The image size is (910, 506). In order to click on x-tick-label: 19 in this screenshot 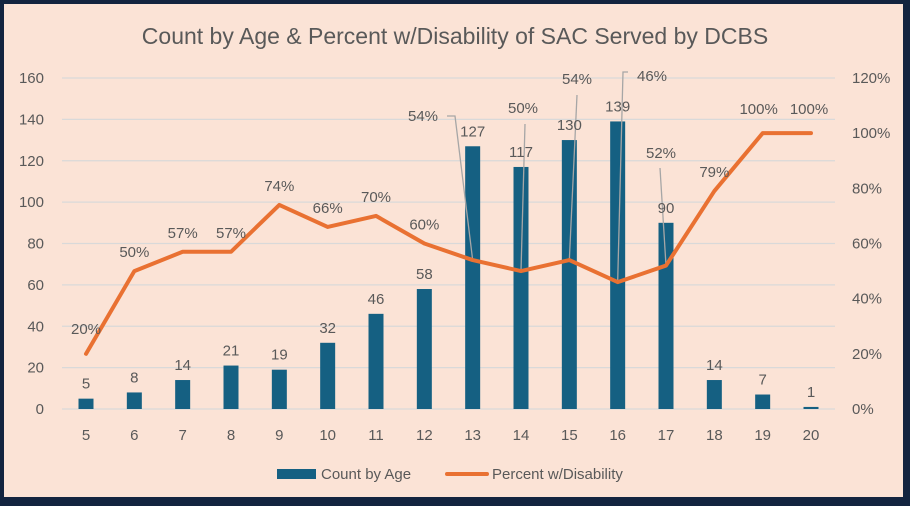, I will do `click(762, 435)`.